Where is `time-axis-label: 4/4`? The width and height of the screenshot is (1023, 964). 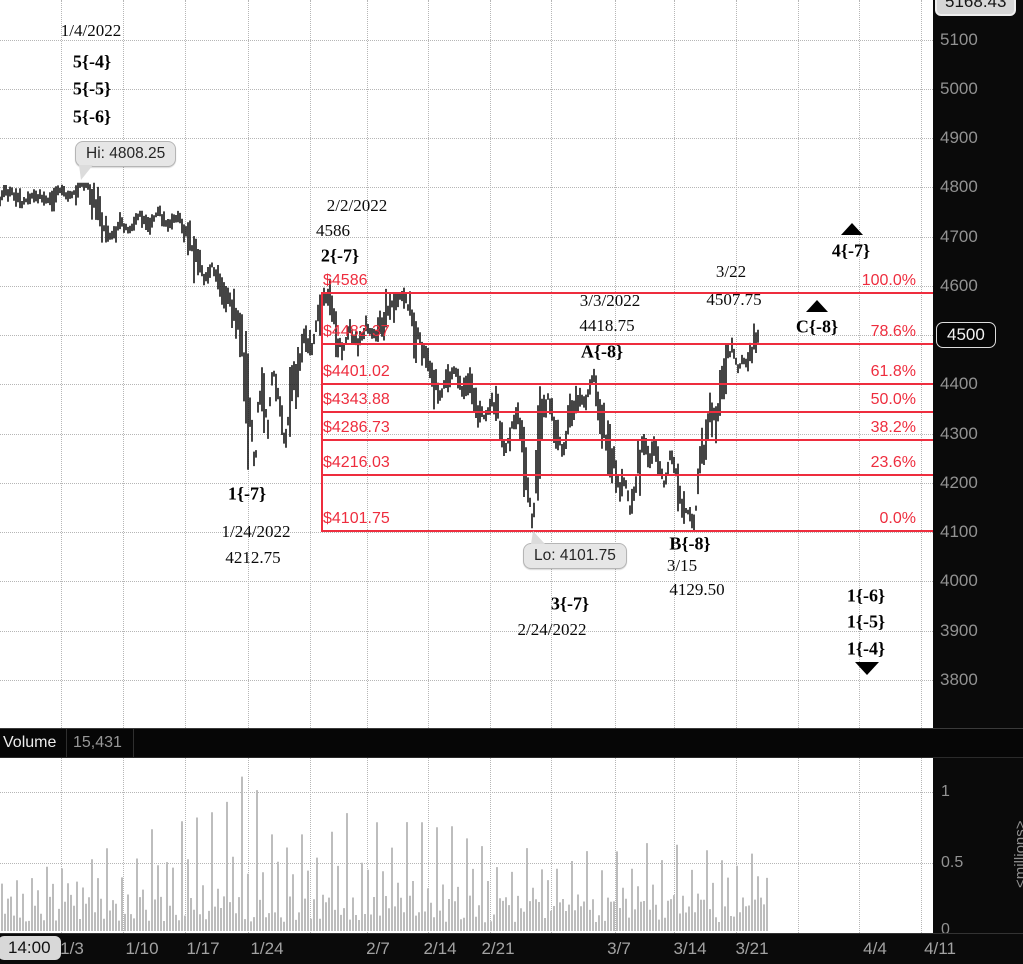 time-axis-label: 4/4 is located at coordinates (875, 948).